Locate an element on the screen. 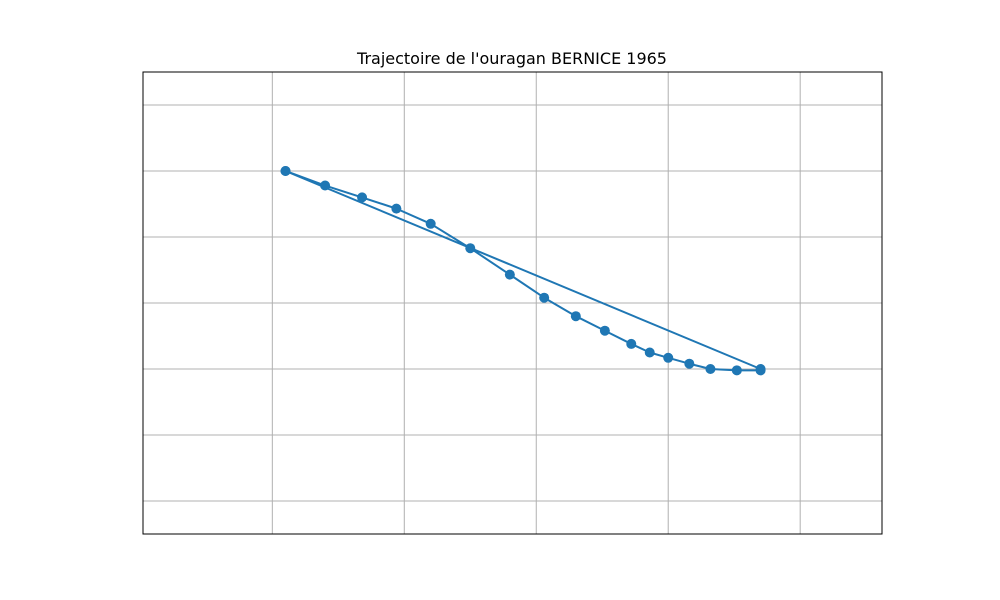  chart-title: Trajectoire de l'ouragan BERNICE 1965 is located at coordinates (511, 58).